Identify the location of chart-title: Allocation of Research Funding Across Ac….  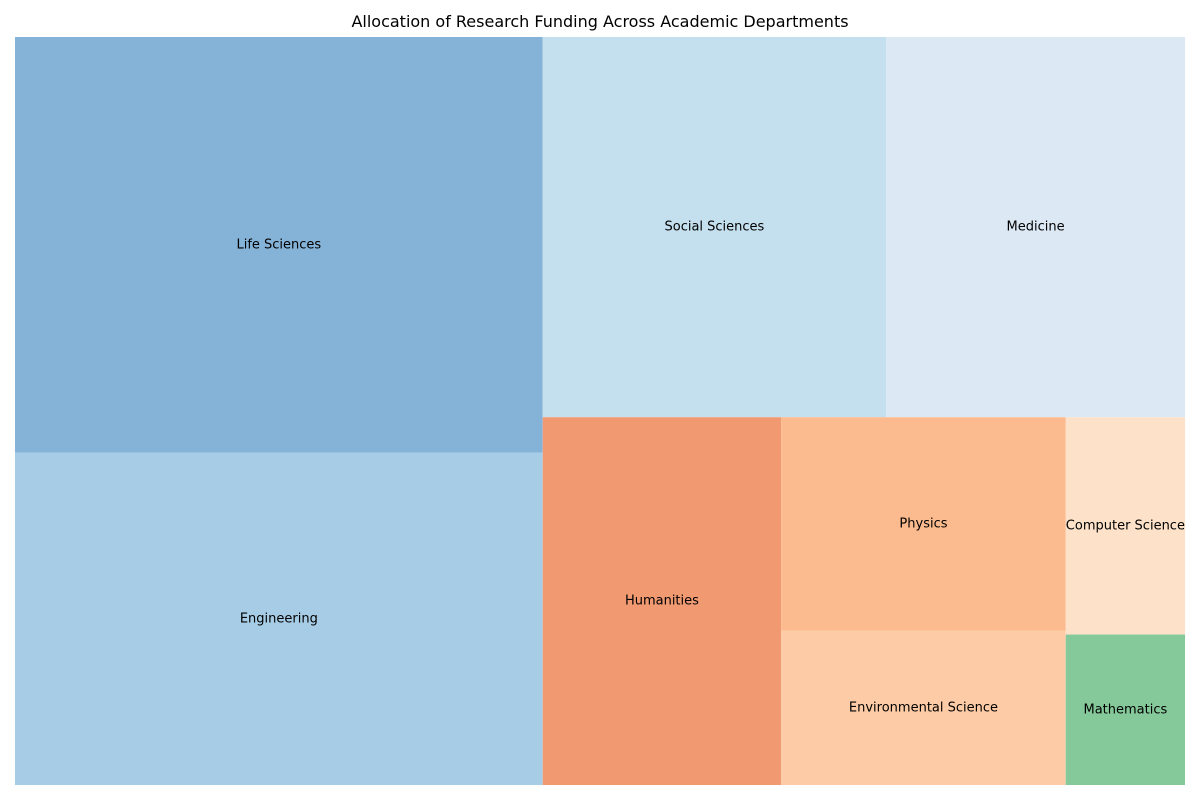
(600, 21).